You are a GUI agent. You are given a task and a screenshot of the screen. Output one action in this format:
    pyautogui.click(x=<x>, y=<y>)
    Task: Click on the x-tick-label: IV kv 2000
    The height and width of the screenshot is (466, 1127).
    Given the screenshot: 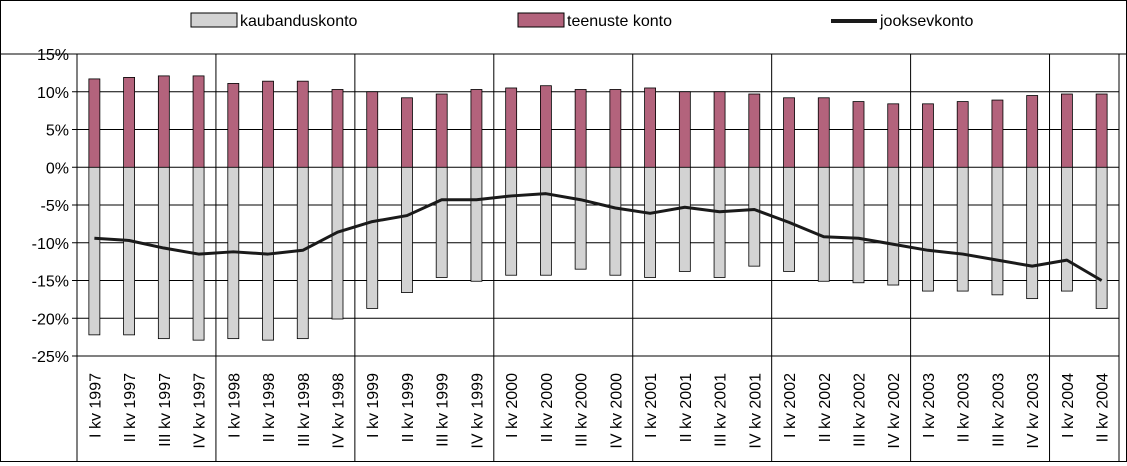 What is the action you would take?
    pyautogui.click(x=616, y=411)
    